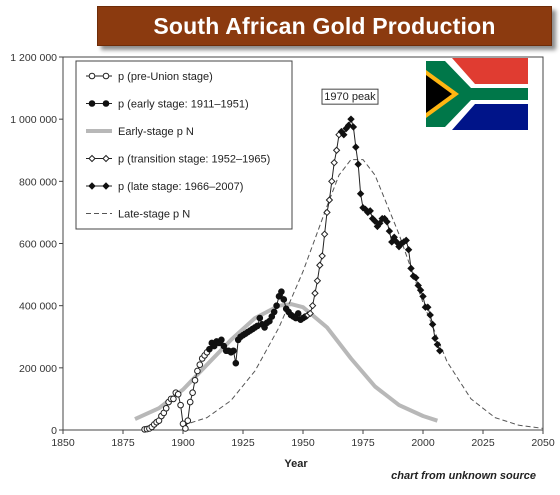  I want to click on legend-label: Early-stage p N, so click(156, 132).